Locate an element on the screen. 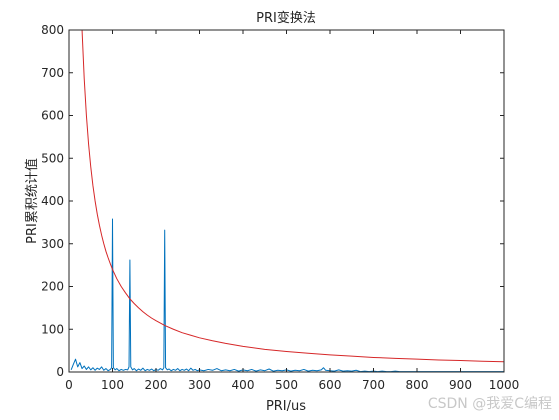  y-tick-label: 100 is located at coordinates (52, 329).